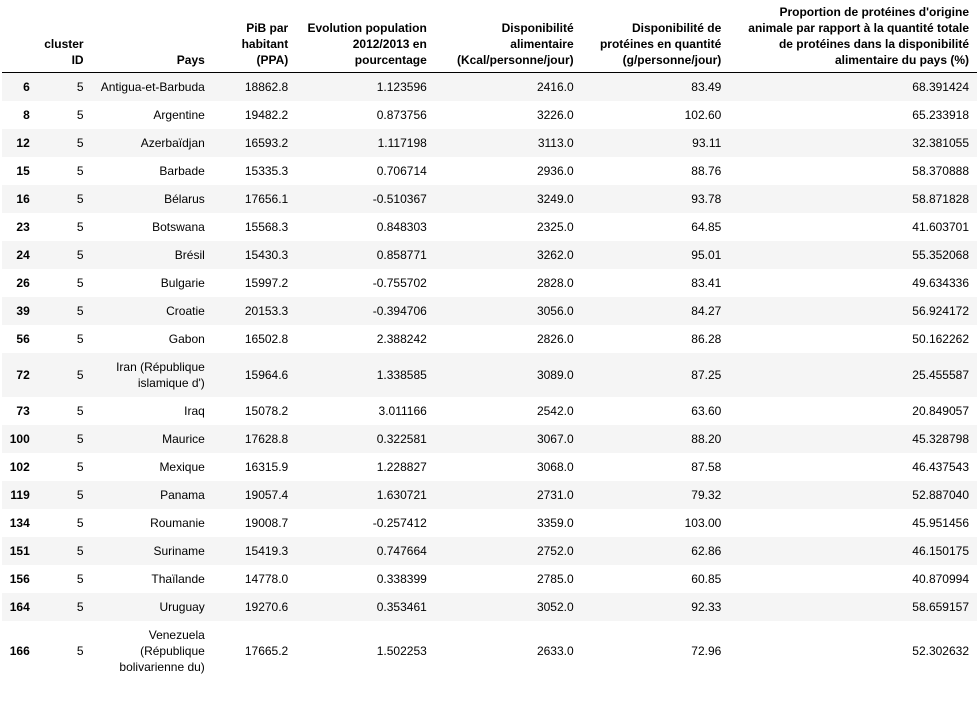  What do you see at coordinates (706, 438) in the screenshot?
I see `cell-proteines: 88.20` at bounding box center [706, 438].